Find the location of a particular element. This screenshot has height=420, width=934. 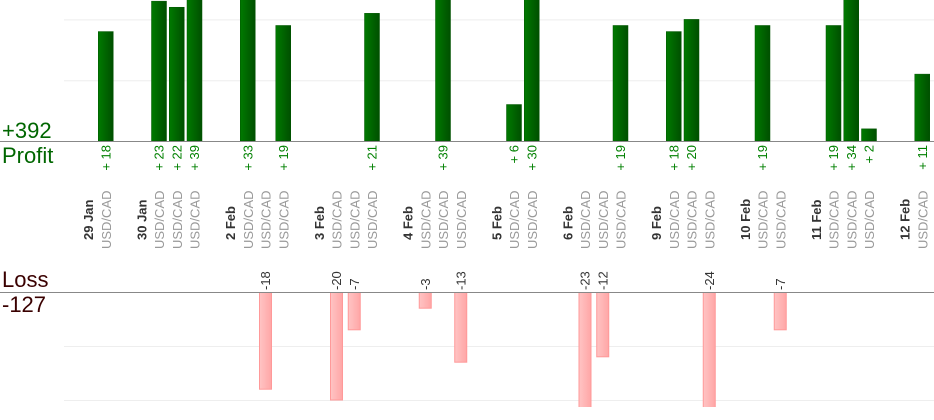

loss-value-label: -18 is located at coordinates (265, 280).